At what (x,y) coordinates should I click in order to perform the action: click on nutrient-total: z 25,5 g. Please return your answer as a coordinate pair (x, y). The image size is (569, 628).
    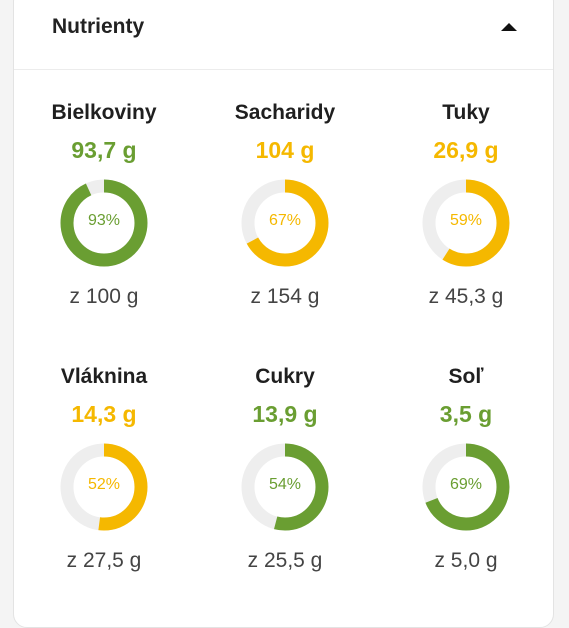
    Looking at the image, I should click on (285, 560).